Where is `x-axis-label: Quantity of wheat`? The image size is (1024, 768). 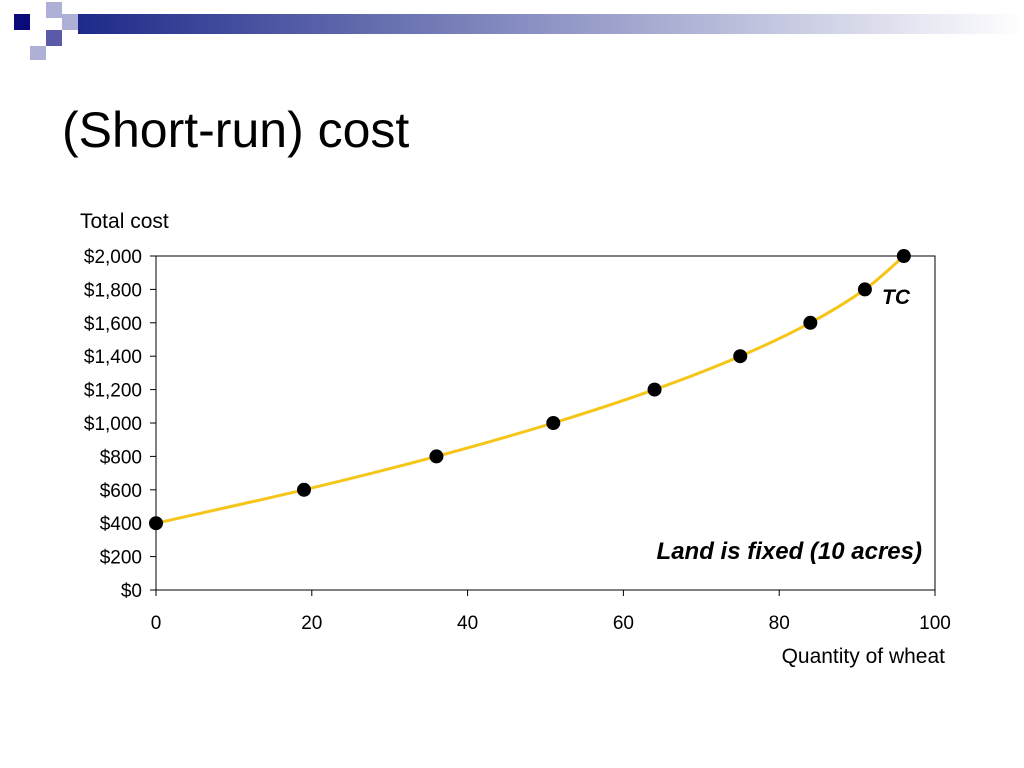
x-axis-label: Quantity of wheat is located at coordinates (864, 656).